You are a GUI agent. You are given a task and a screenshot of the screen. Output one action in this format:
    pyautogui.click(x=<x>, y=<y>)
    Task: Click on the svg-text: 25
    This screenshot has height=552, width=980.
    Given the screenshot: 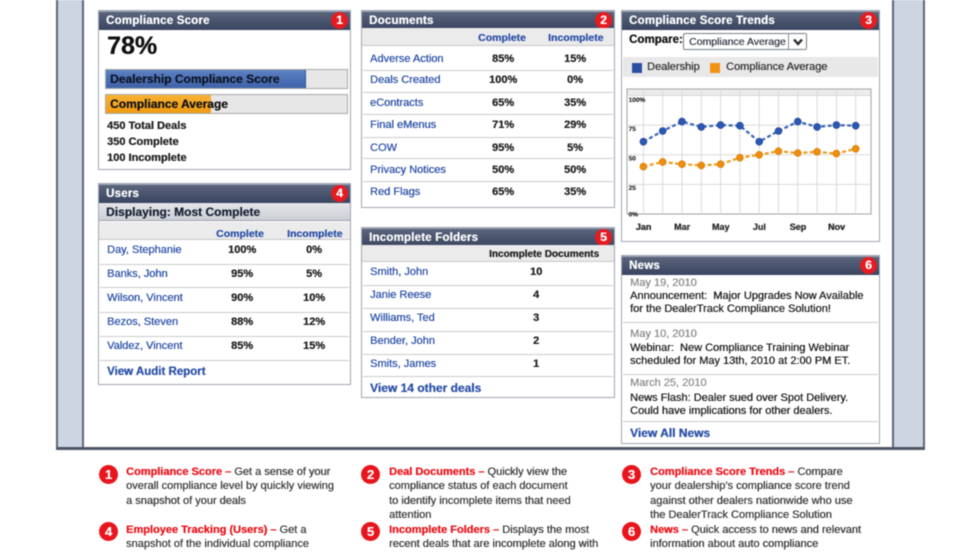 What is the action you would take?
    pyautogui.click(x=633, y=188)
    